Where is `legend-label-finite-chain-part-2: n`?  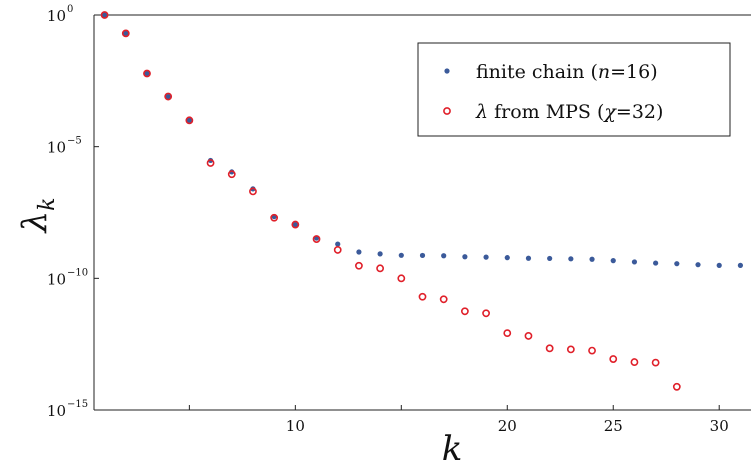
legend-label-finite-chain-part-2: n is located at coordinates (604, 72).